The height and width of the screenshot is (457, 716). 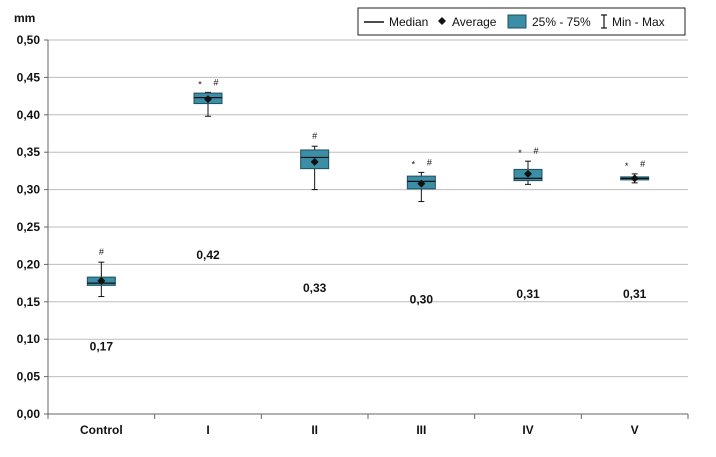 What do you see at coordinates (315, 288) in the screenshot?
I see `value-label: 0,33` at bounding box center [315, 288].